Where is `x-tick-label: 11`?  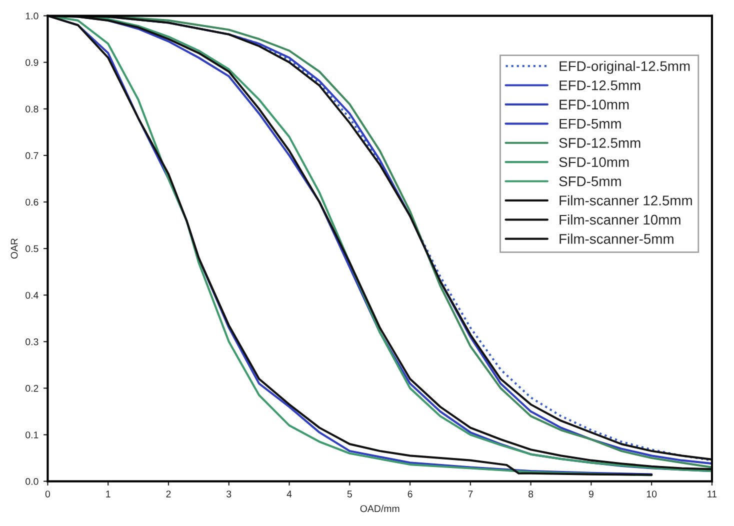 x-tick-label: 11 is located at coordinates (712, 494).